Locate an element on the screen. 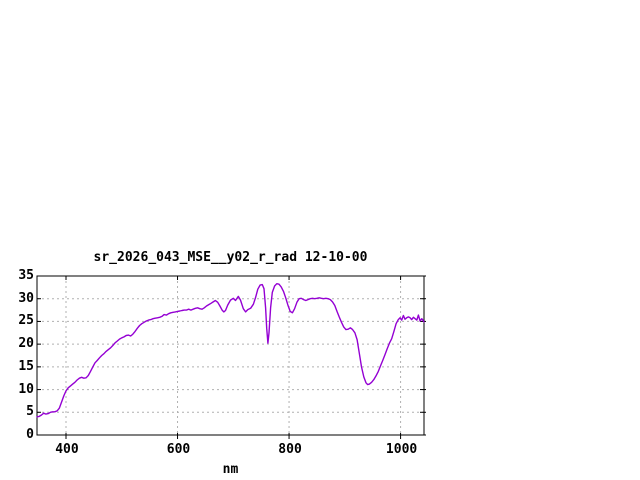 The image size is (640, 480). y-tick-label: 30 is located at coordinates (26, 298).